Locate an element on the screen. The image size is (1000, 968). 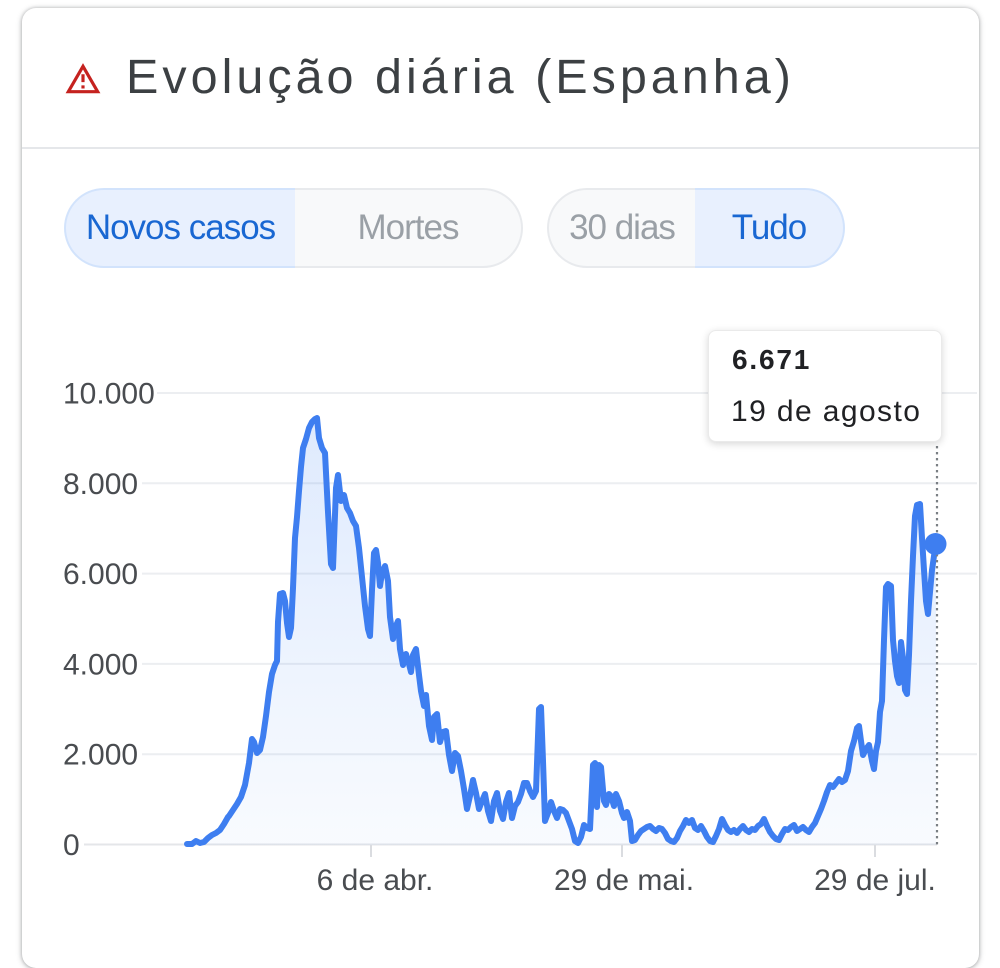
svg-text: 6.000 is located at coordinates (100, 574).